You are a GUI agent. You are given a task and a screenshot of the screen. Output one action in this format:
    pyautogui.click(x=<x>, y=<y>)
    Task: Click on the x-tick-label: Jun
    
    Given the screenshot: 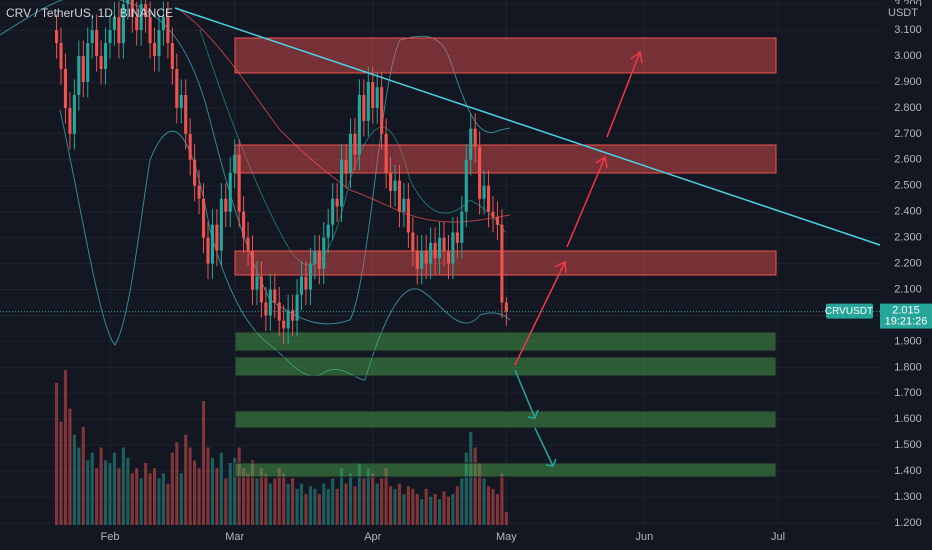 What is the action you would take?
    pyautogui.click(x=645, y=537)
    